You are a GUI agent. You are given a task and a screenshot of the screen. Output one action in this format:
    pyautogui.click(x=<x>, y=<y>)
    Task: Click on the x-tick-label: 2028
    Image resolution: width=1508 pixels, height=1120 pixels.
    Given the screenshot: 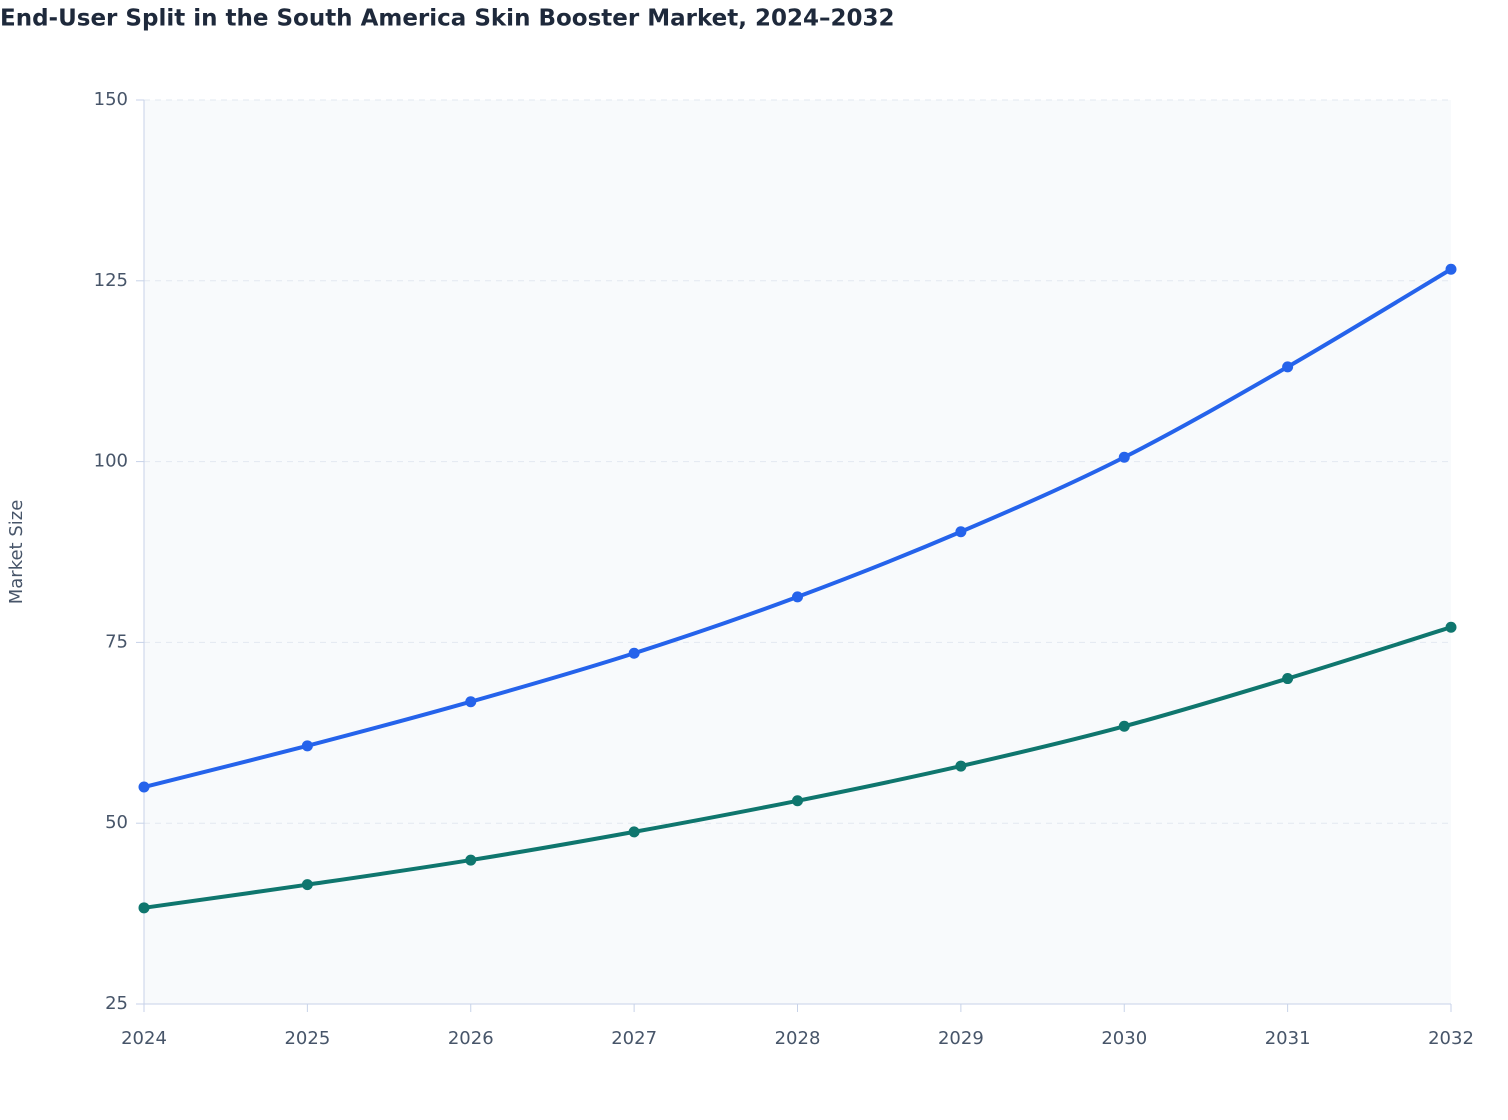 What is the action you would take?
    pyautogui.click(x=798, y=1038)
    